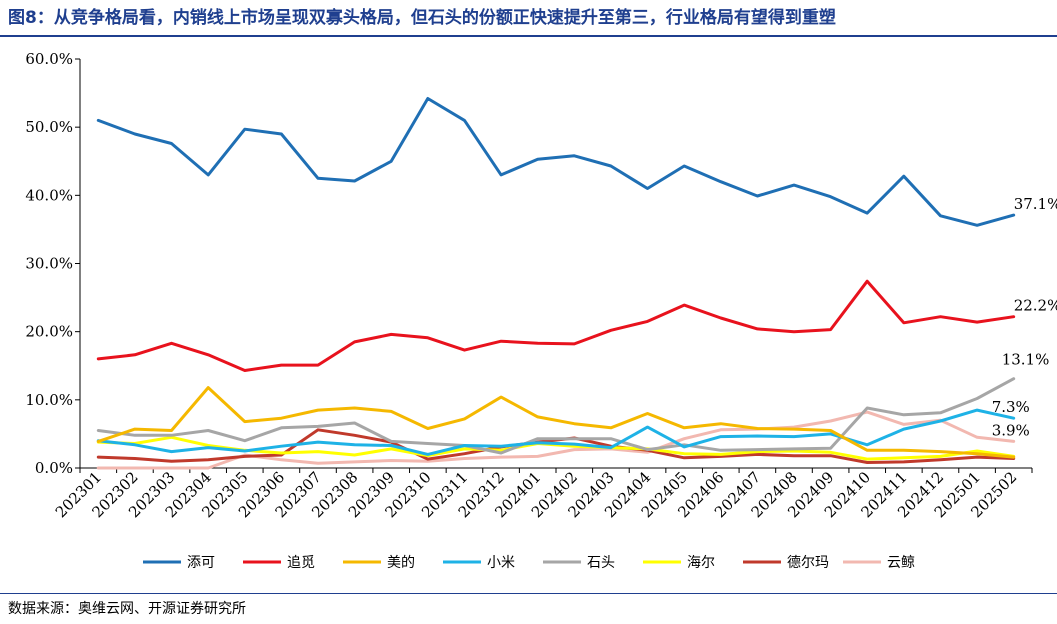  What do you see at coordinates (529, 563) in the screenshot?
I see `legend: 添可 追觅 美的 小米 石头 海尔 德尔玛 云鲸` at bounding box center [529, 563].